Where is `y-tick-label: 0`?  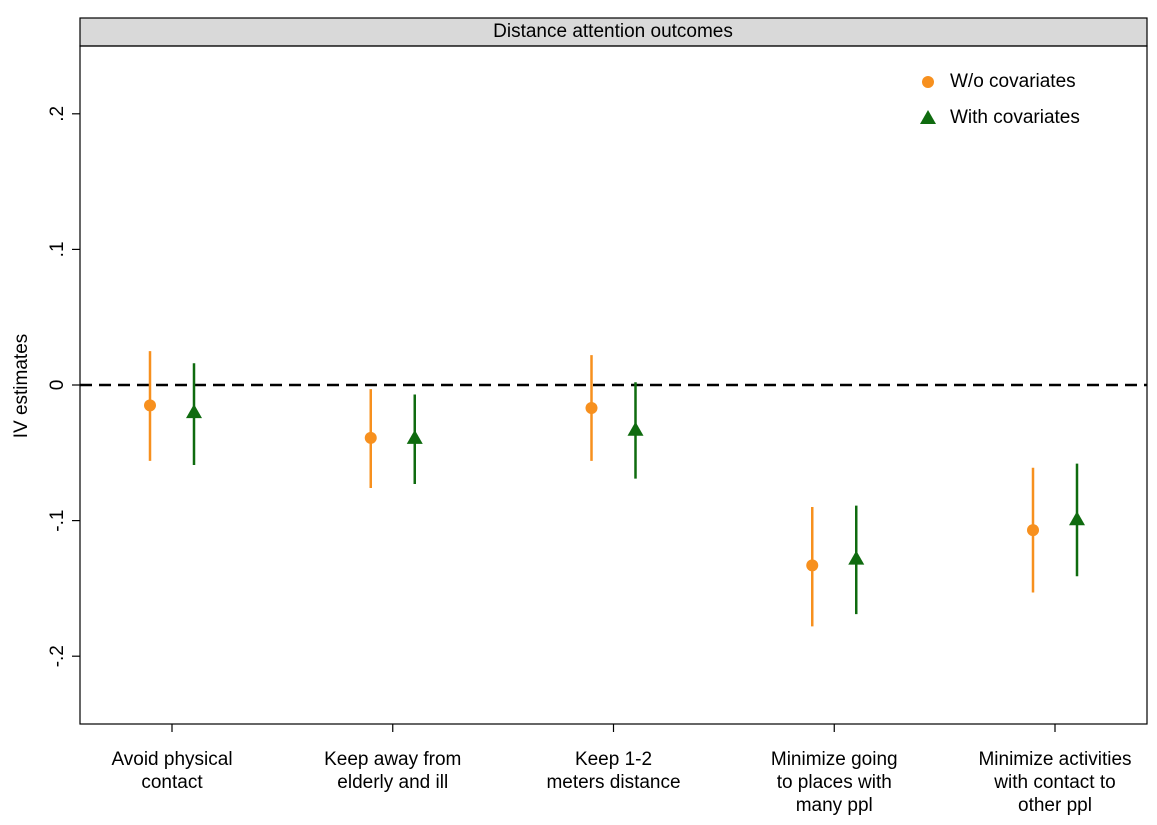
y-tick-label: 0 is located at coordinates (57, 385).